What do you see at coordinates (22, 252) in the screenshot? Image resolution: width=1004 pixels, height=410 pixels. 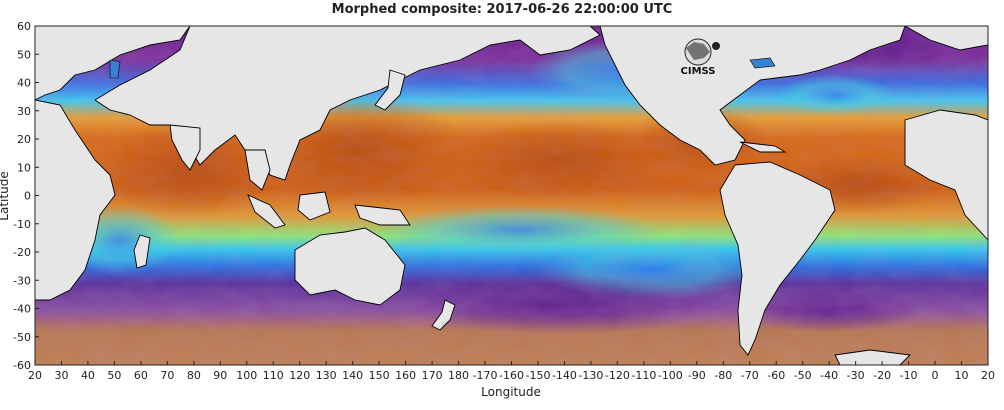 I see `y-tick-label: -20` at bounding box center [22, 252].